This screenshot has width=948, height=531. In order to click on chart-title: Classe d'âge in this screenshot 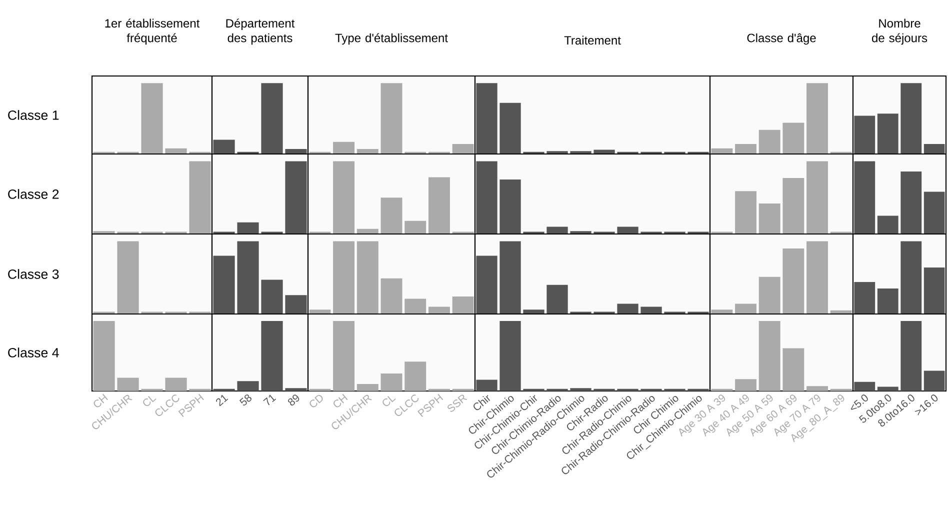, I will do `click(781, 39)`.